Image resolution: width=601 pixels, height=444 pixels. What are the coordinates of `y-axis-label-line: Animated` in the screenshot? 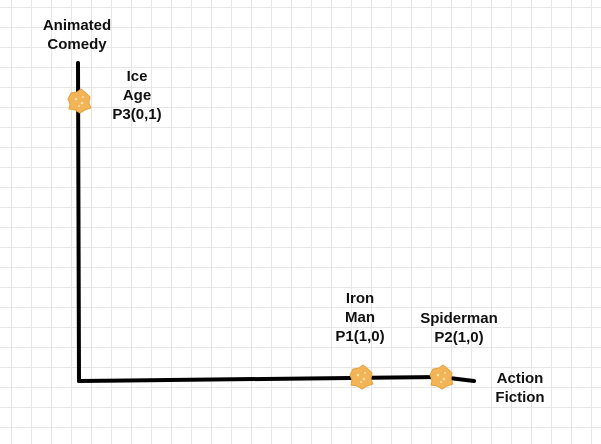 It's located at (77, 25).